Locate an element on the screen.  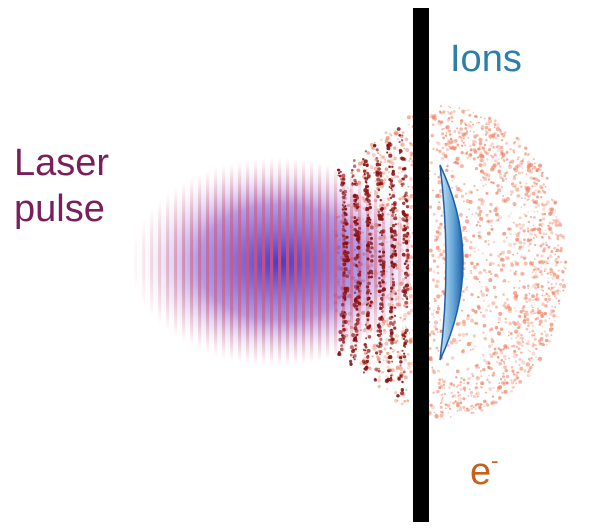
laser-pulse-label: Laser pulse is located at coordinates (61, 186).